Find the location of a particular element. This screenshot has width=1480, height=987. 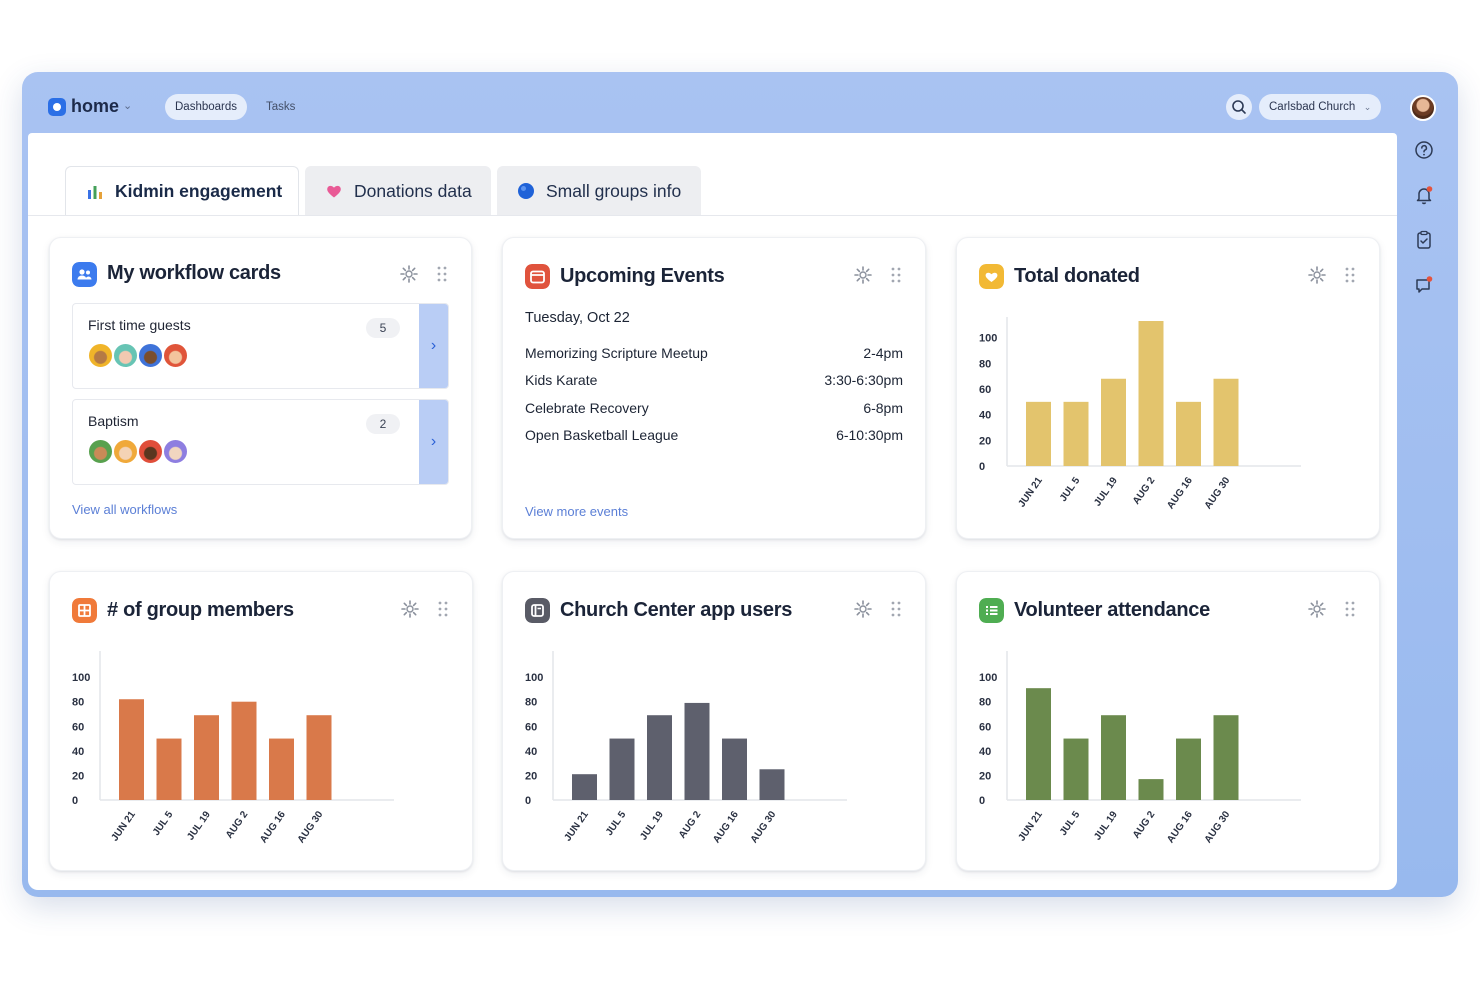

card-title: Total donated is located at coordinates (1077, 276).